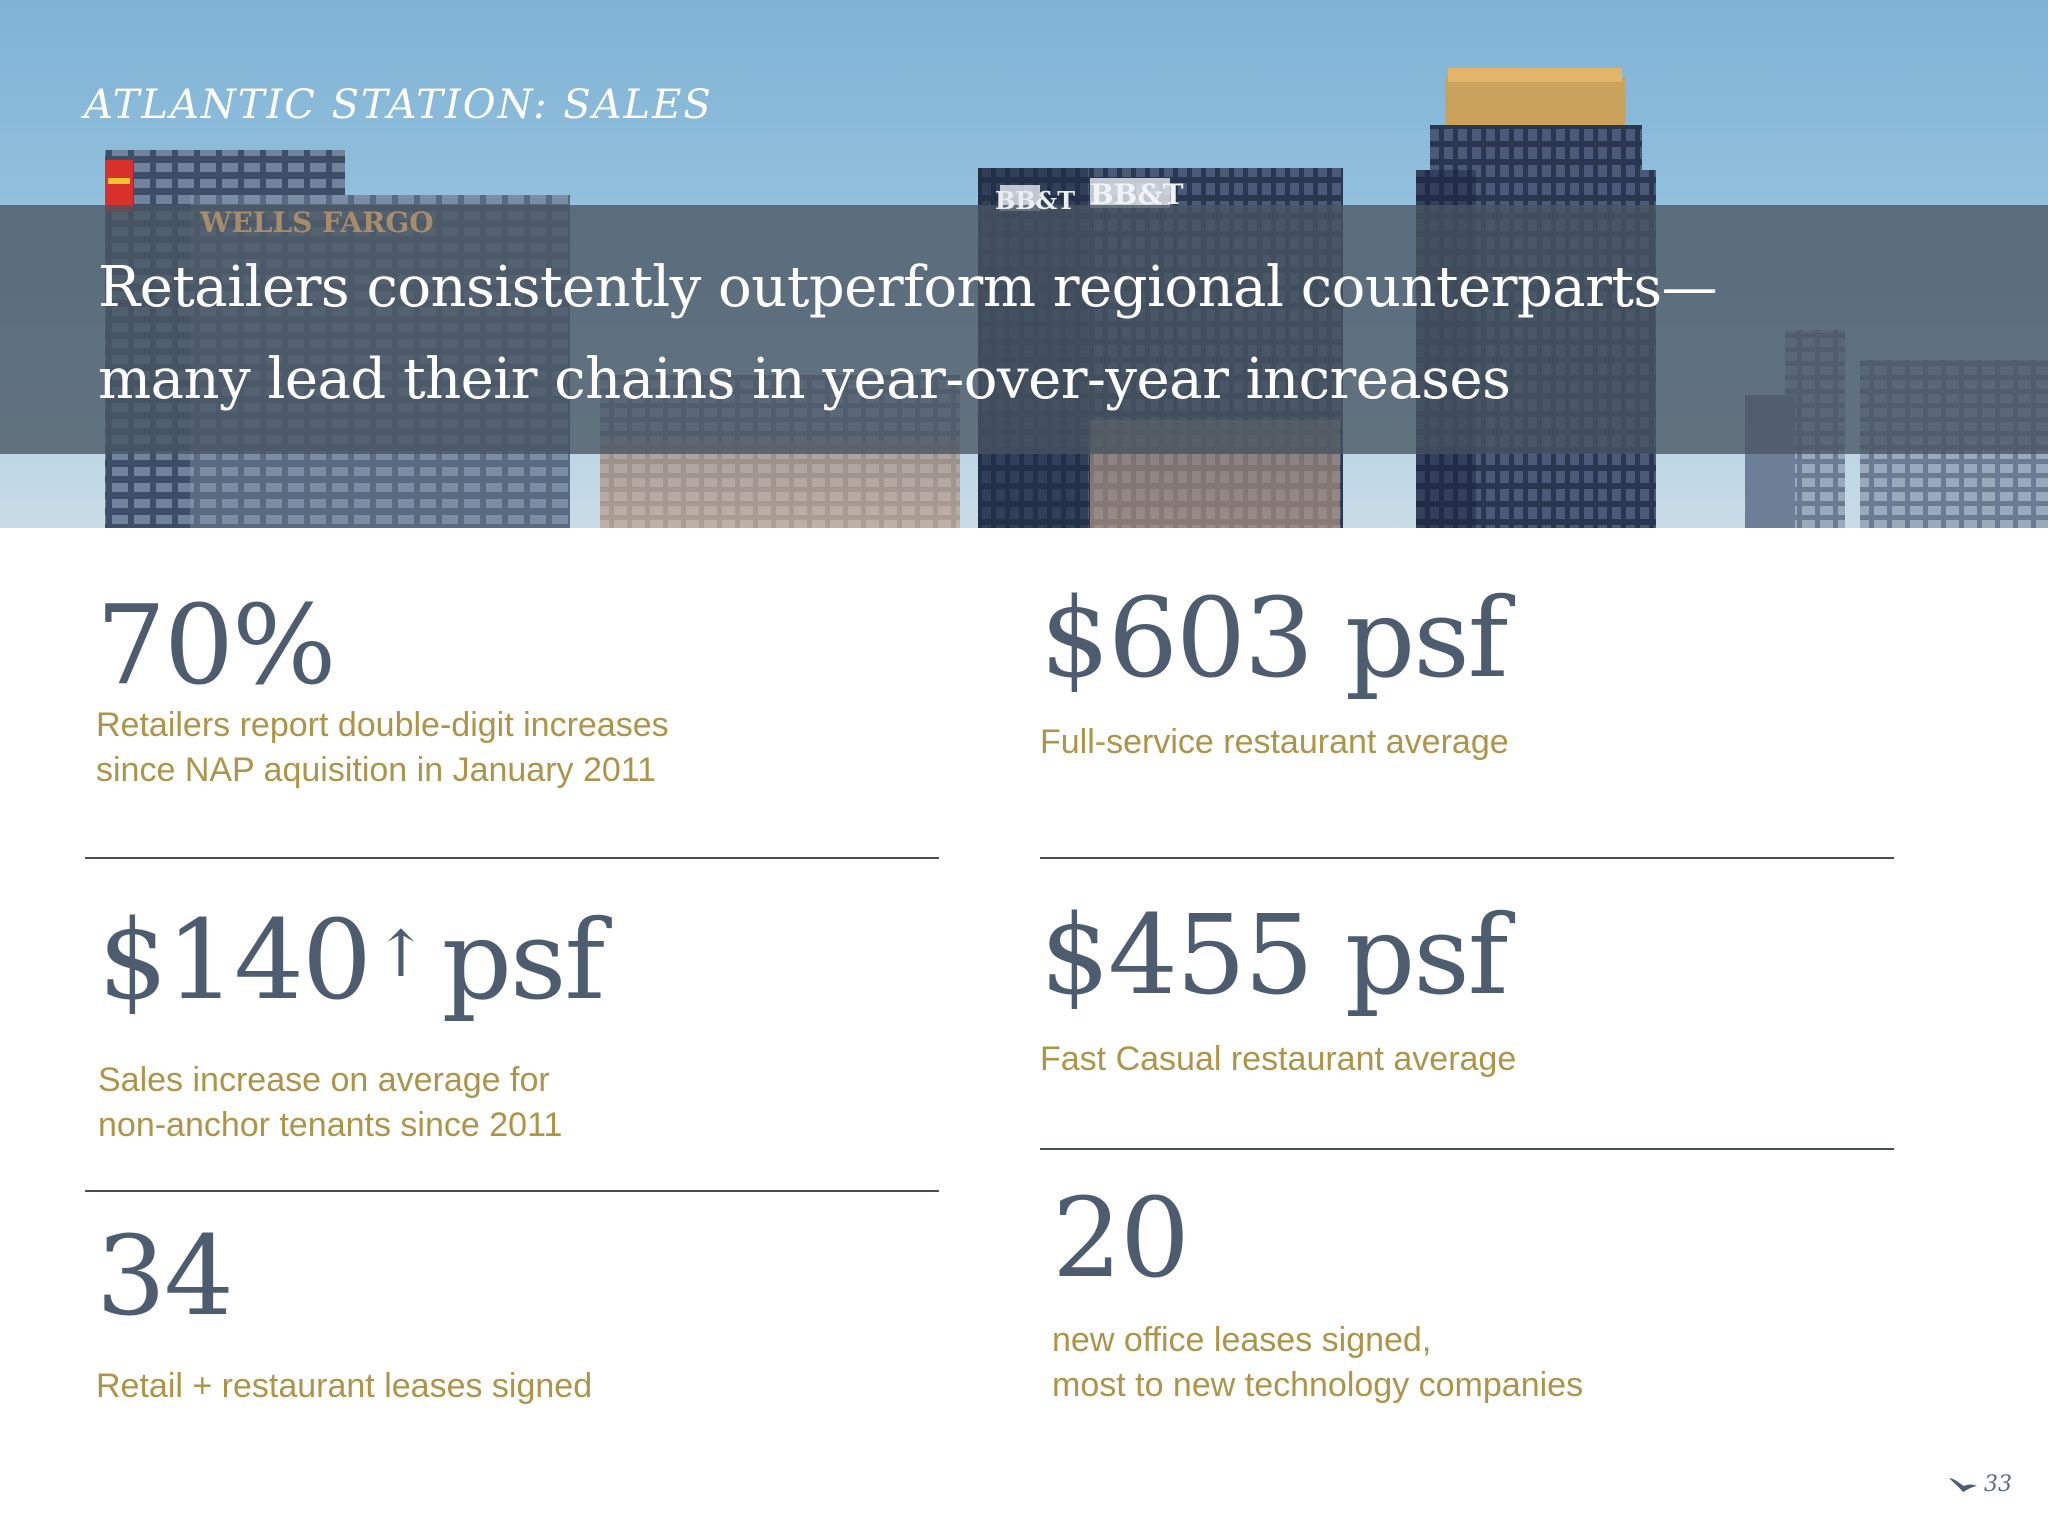  I want to click on stat-description-line: Fast Casual restaurant average, so click(1278, 1059).